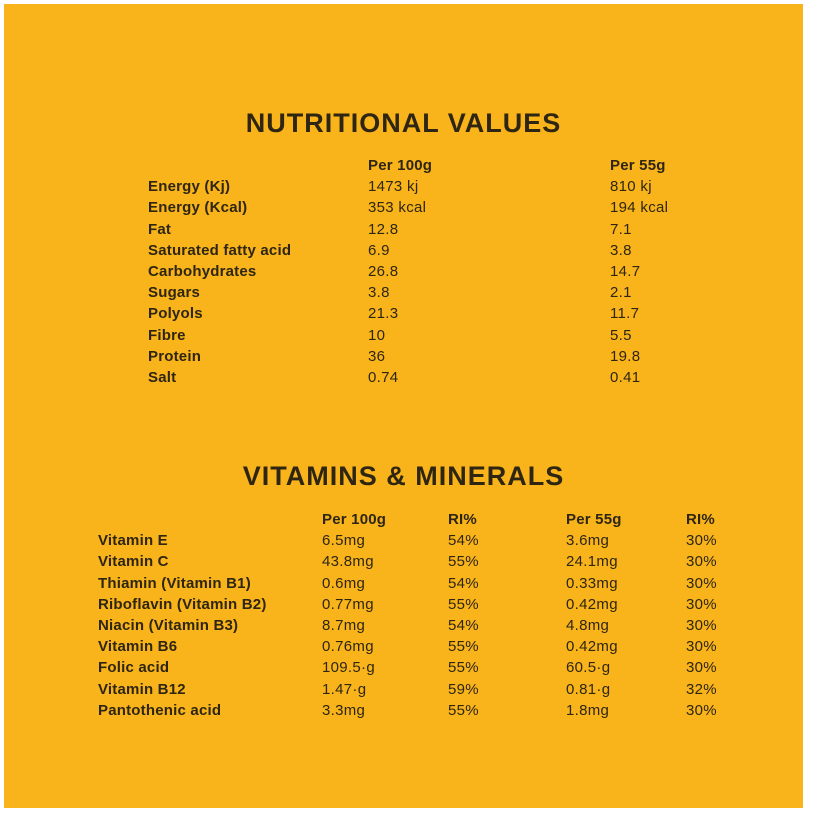 Image resolution: width=817 pixels, height=818 pixels. I want to click on table-row-energy-kj: Energy (Kj) 1473 kj 810 kj, so click(428, 186).